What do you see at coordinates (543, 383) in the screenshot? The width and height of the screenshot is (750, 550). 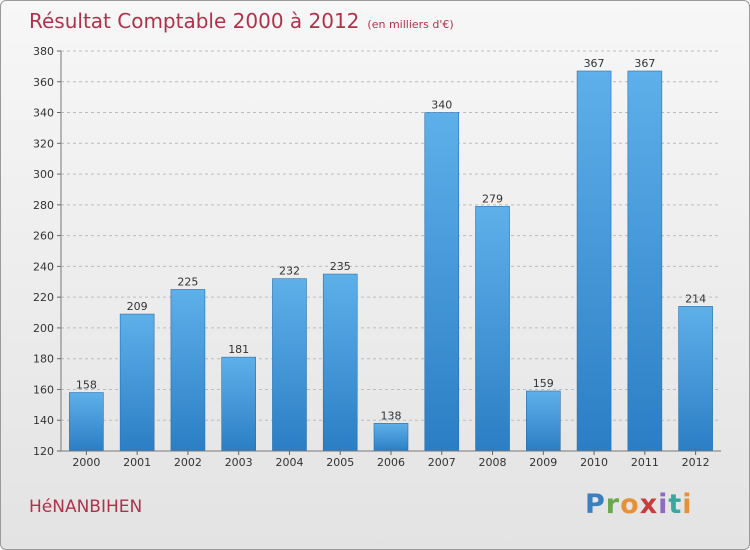 I see `value-label-2009: 159` at bounding box center [543, 383].